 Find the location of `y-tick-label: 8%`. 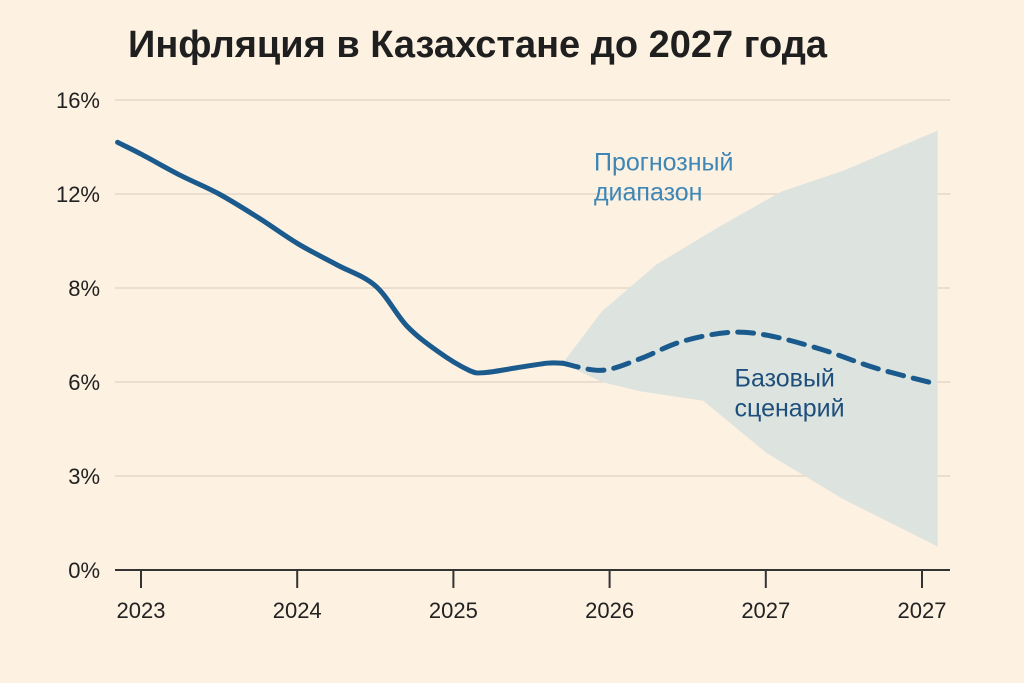

y-tick-label: 8% is located at coordinates (84, 288).